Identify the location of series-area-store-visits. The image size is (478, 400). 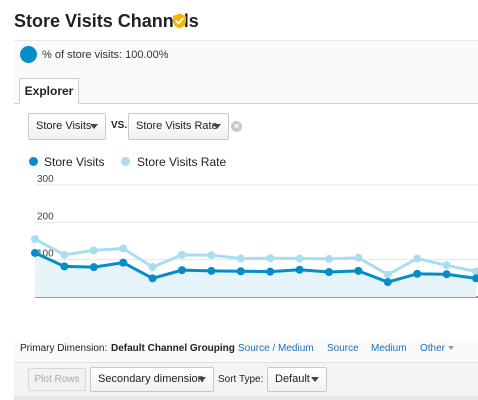
(255, 274).